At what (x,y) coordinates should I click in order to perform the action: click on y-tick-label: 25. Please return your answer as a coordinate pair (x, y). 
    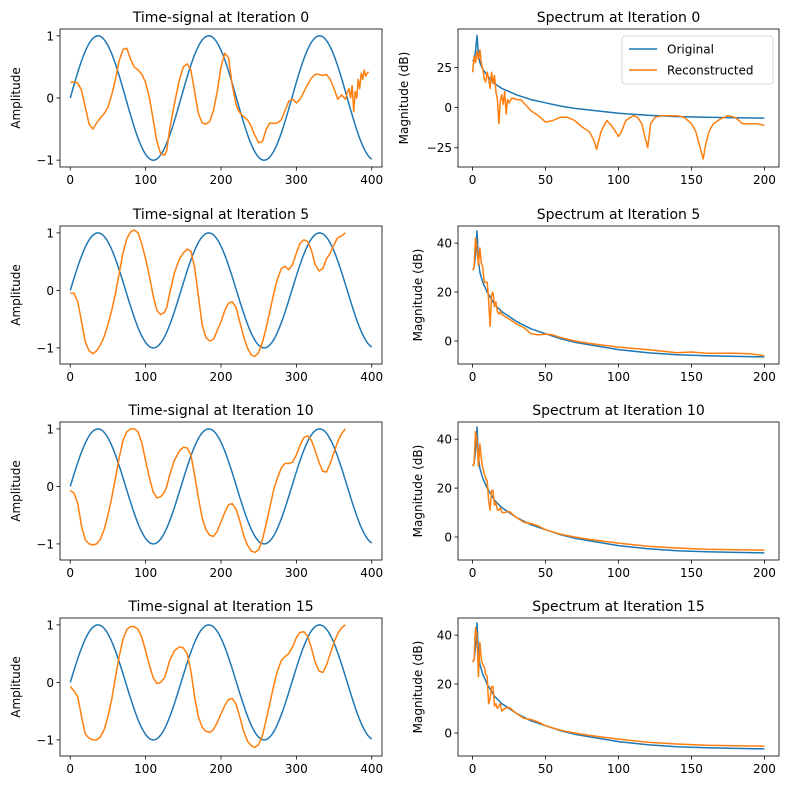
    Looking at the image, I should click on (444, 68).